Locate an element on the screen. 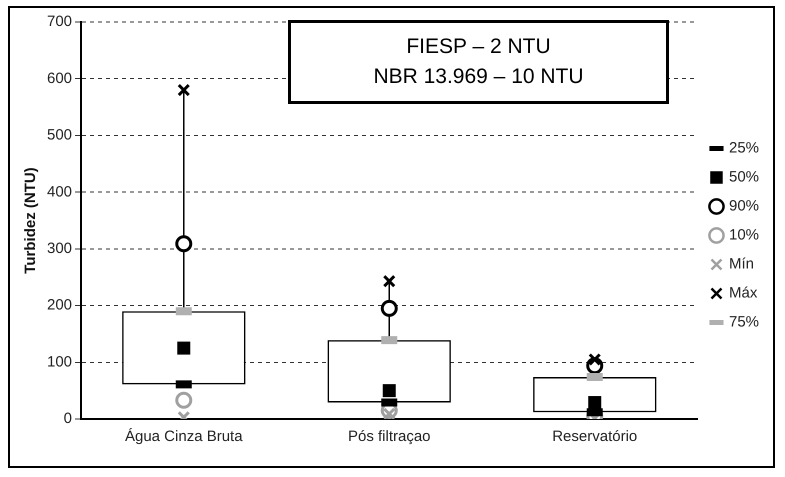 The image size is (785, 477). y-tick-label: 500 is located at coordinates (59, 135).